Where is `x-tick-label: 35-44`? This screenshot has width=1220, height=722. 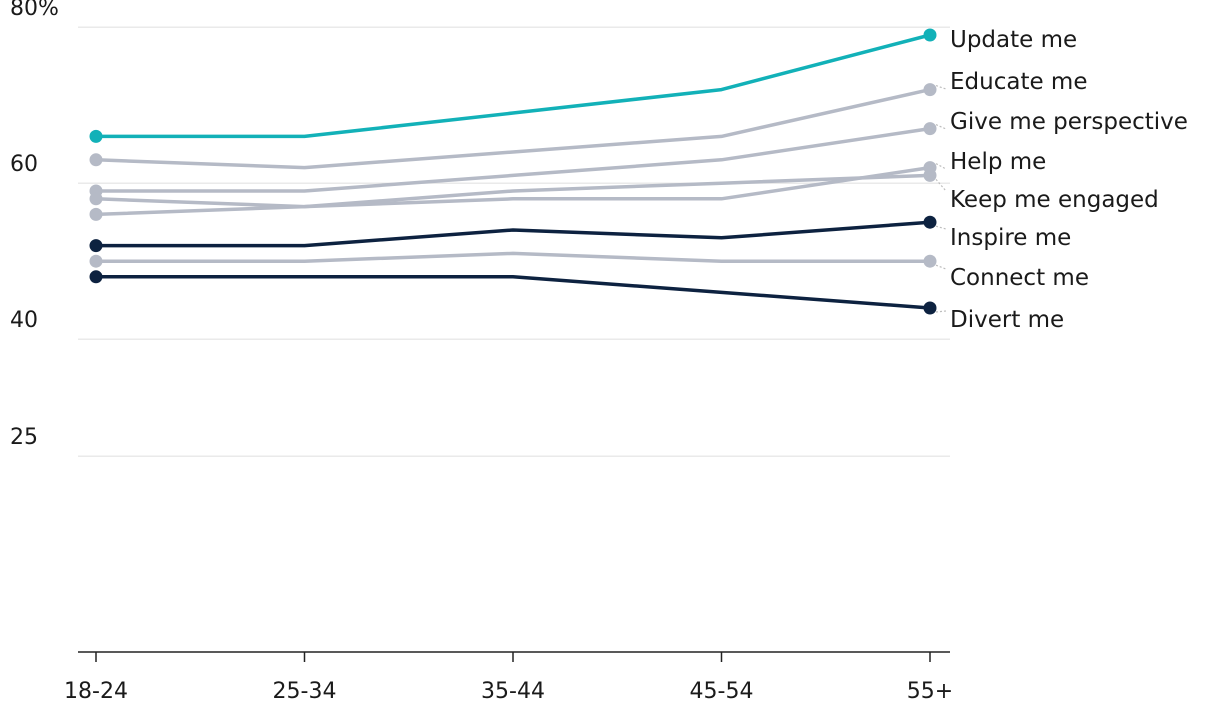 x-tick-label: 35-44 is located at coordinates (513, 691).